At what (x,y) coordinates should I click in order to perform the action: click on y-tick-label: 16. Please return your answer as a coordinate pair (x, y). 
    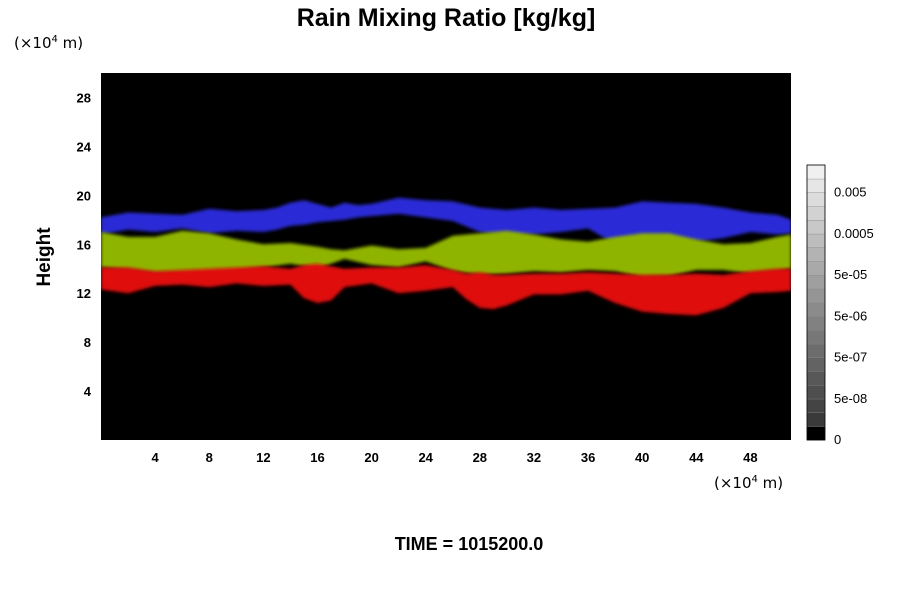
    Looking at the image, I should click on (84, 244).